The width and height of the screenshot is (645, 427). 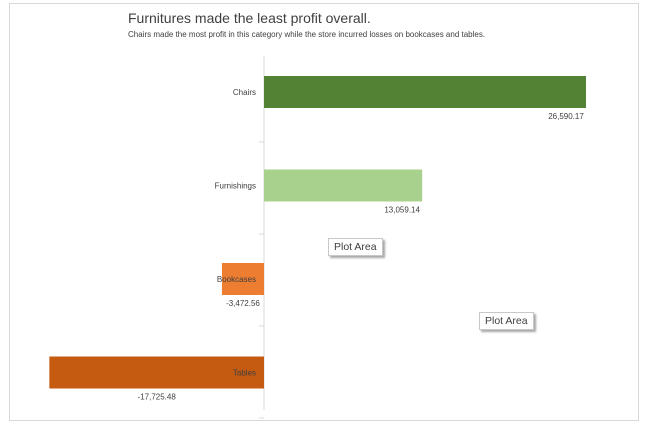 I want to click on category-label: Chairs, so click(x=244, y=92).